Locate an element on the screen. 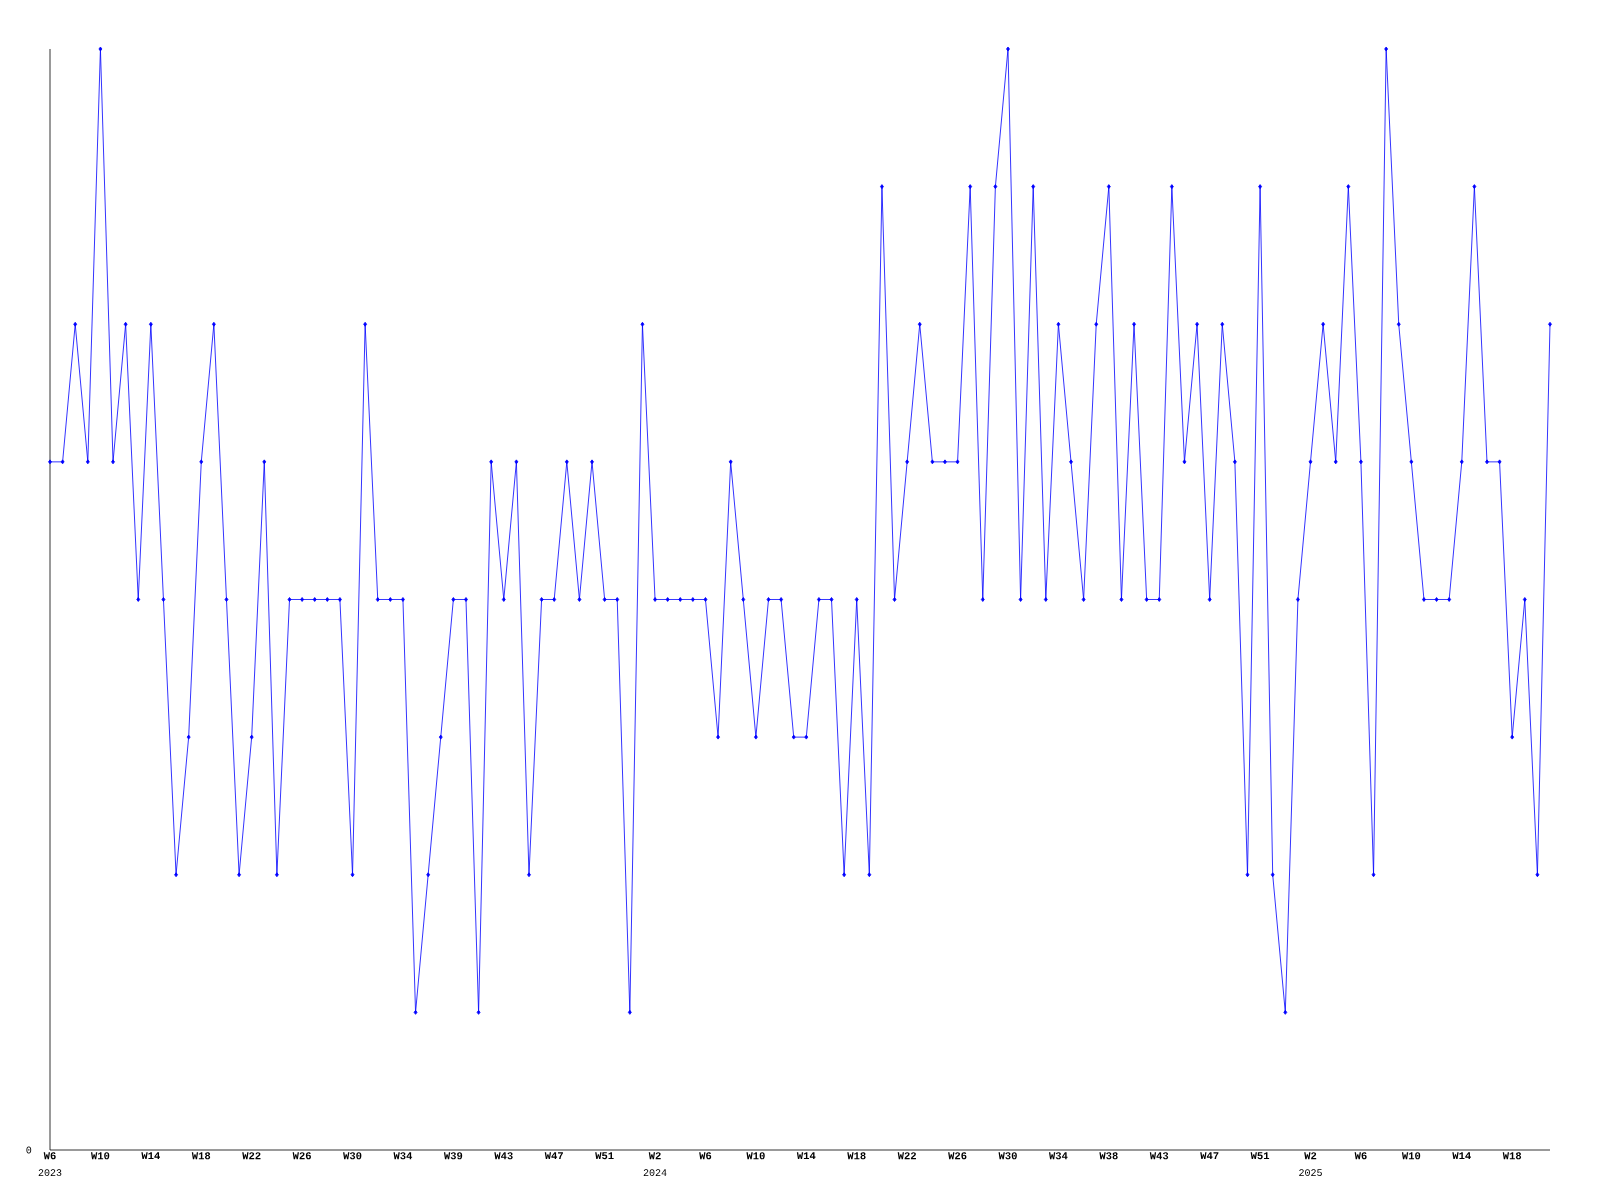  x-tick-label: W38 is located at coordinates (1108, 1156).